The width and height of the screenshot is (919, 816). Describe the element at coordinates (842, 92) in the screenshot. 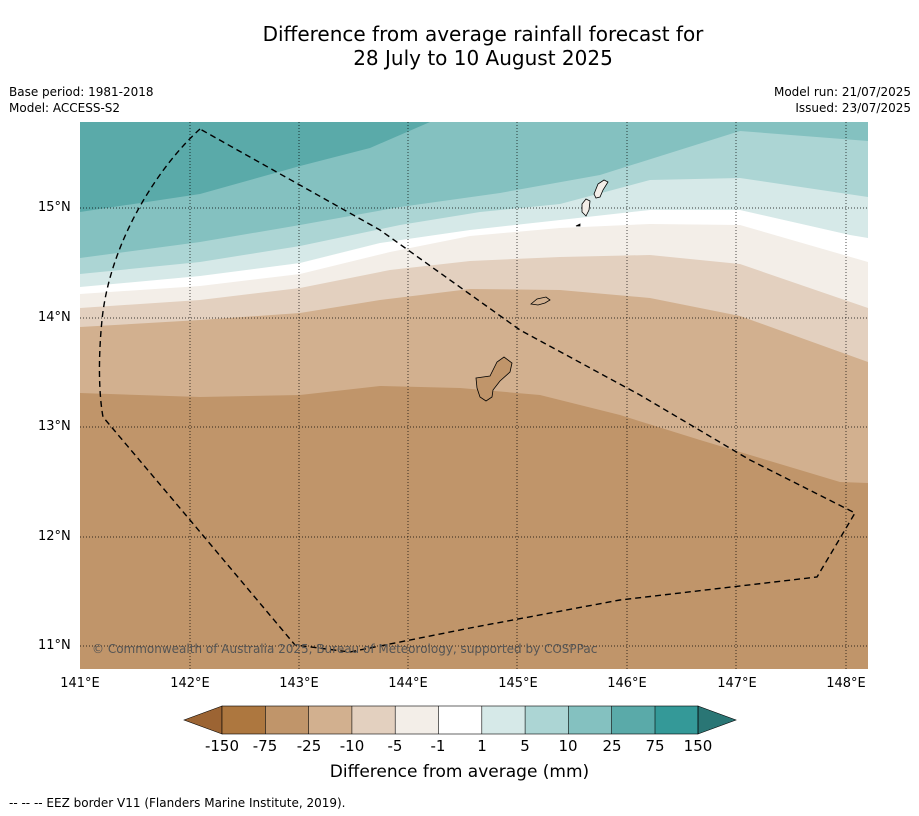

I see `model-run-text: Model run: 21/07/2025` at that location.